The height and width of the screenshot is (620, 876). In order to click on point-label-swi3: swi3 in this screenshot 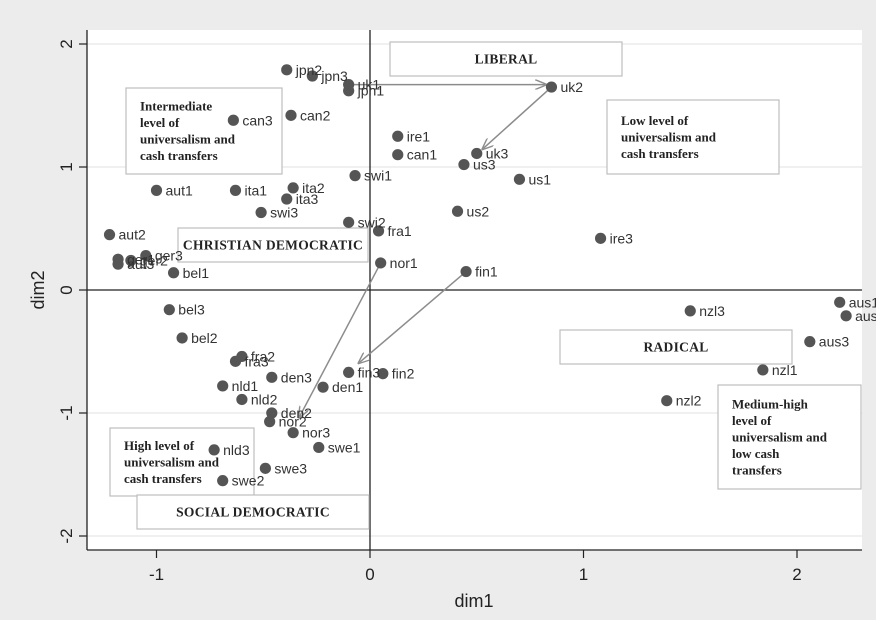, I will do `click(284, 213)`.